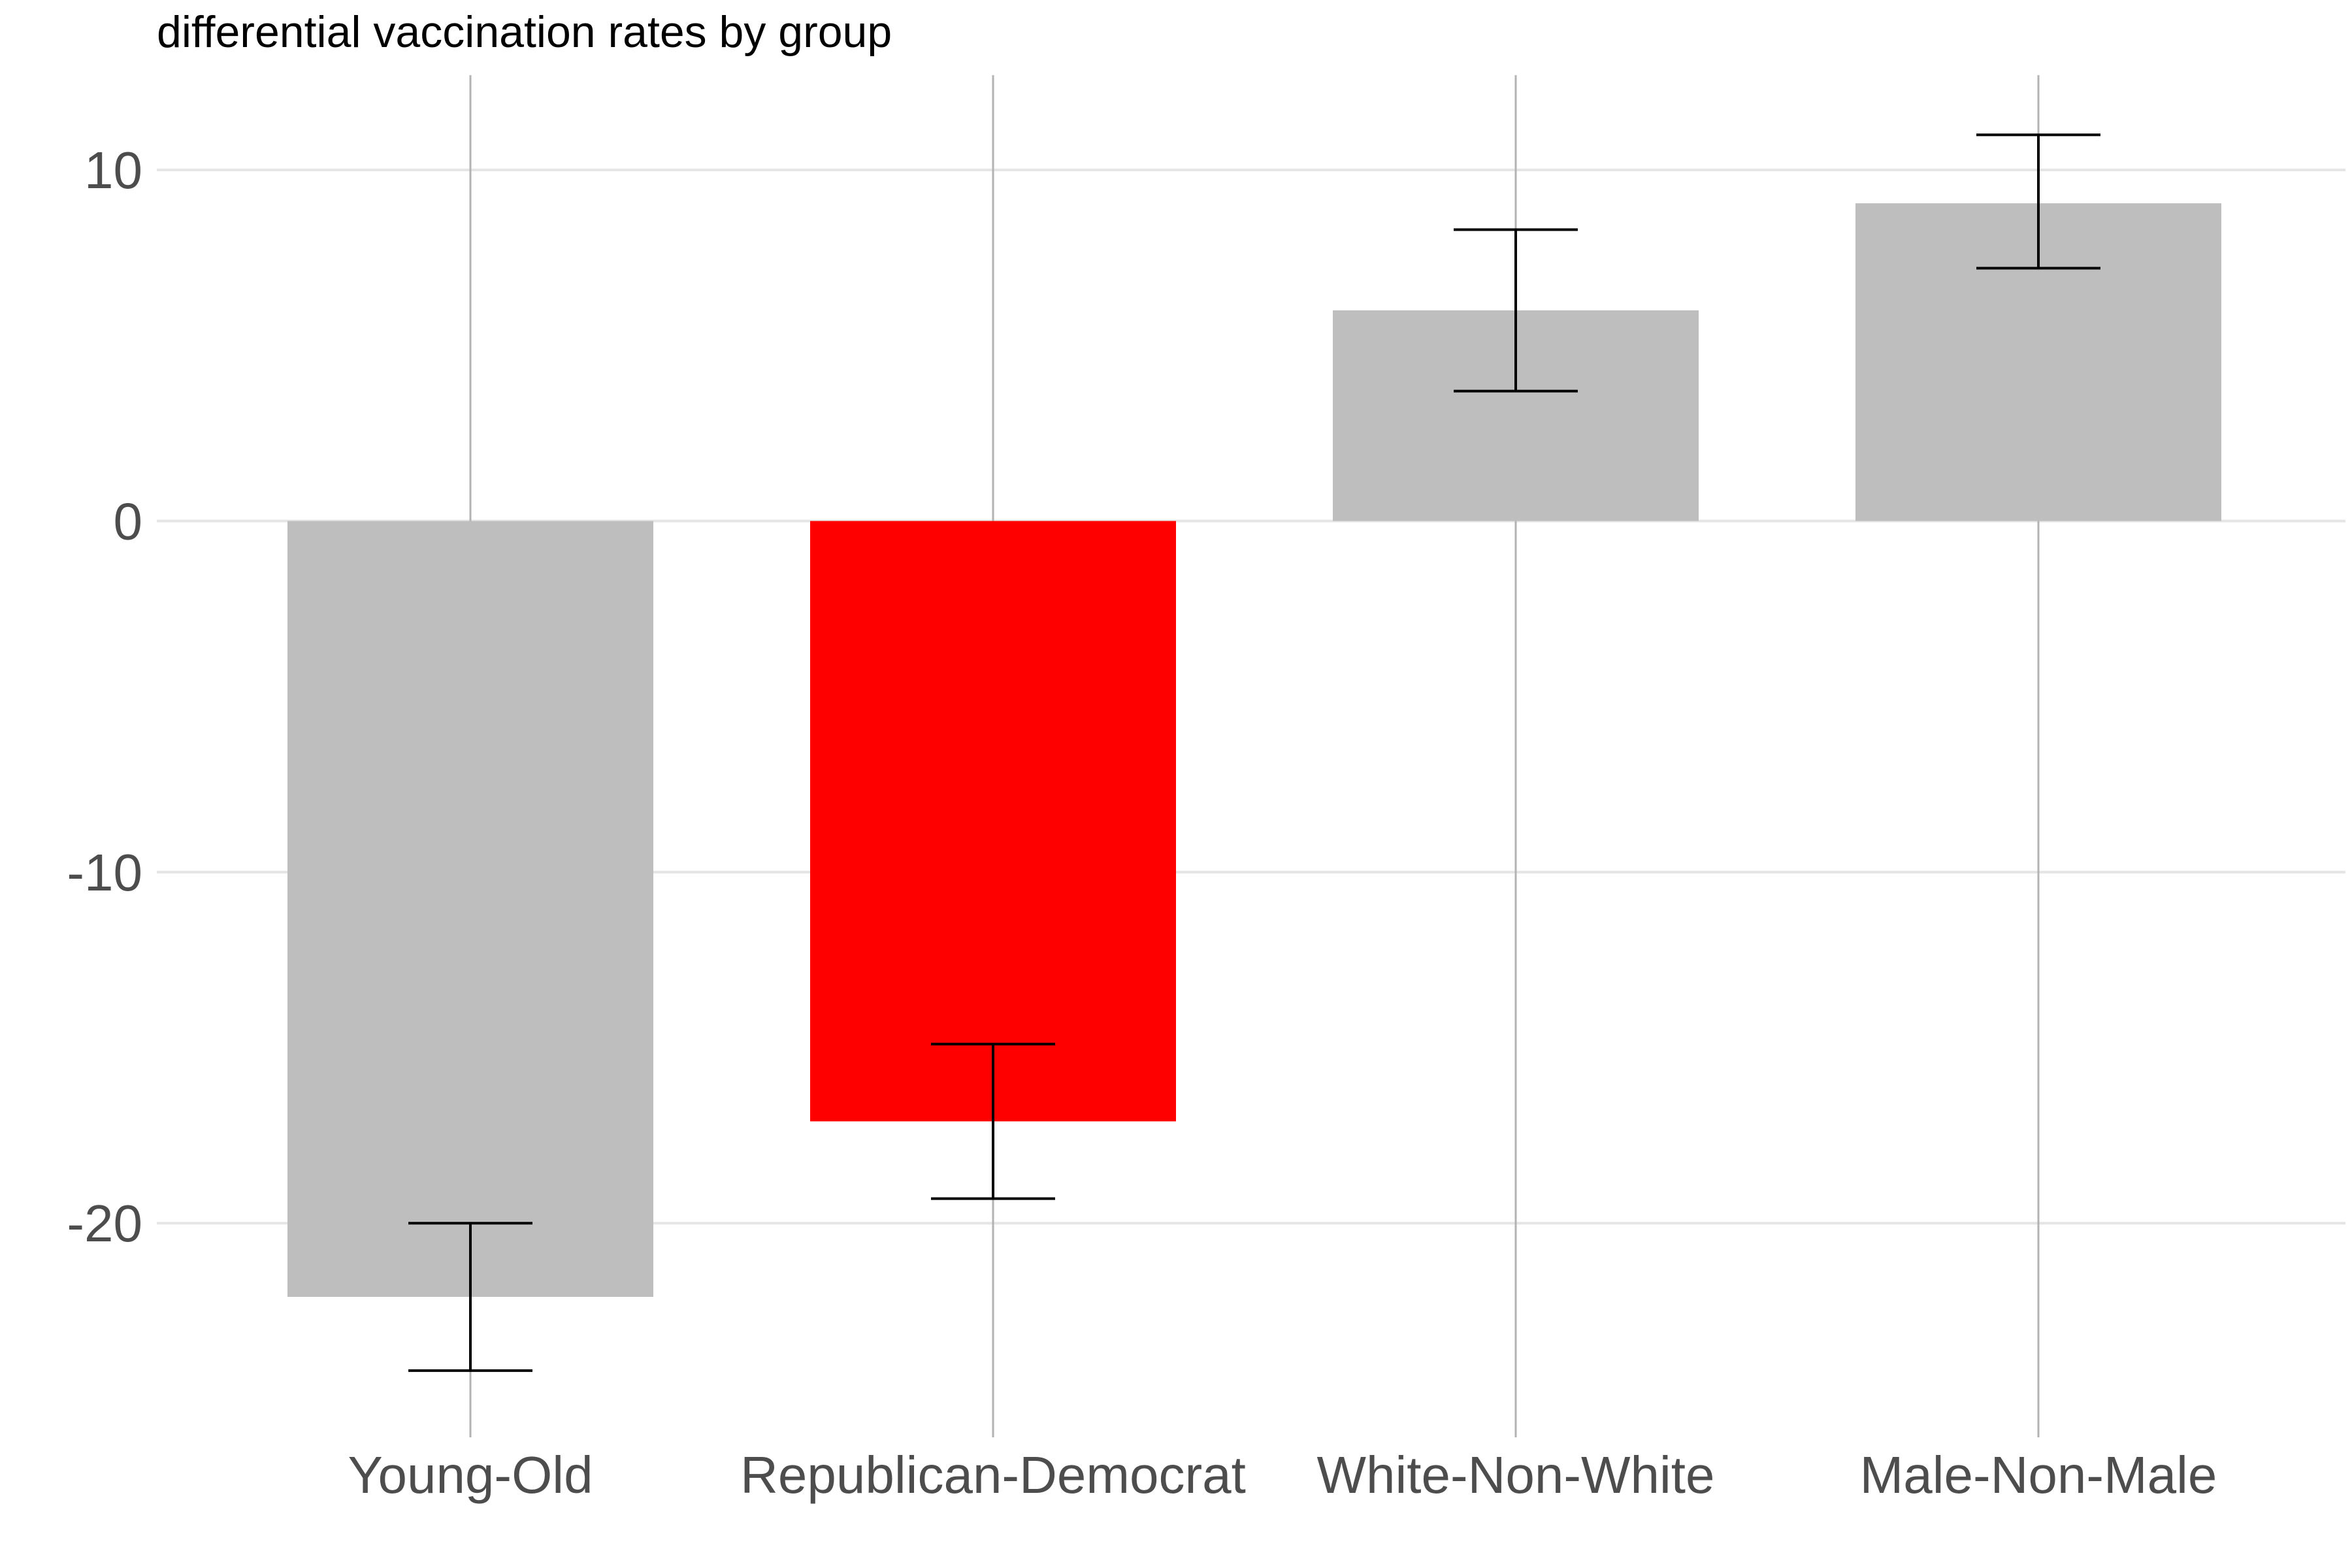 The height and width of the screenshot is (1568, 2352). I want to click on y-tick-label: 10, so click(113, 170).